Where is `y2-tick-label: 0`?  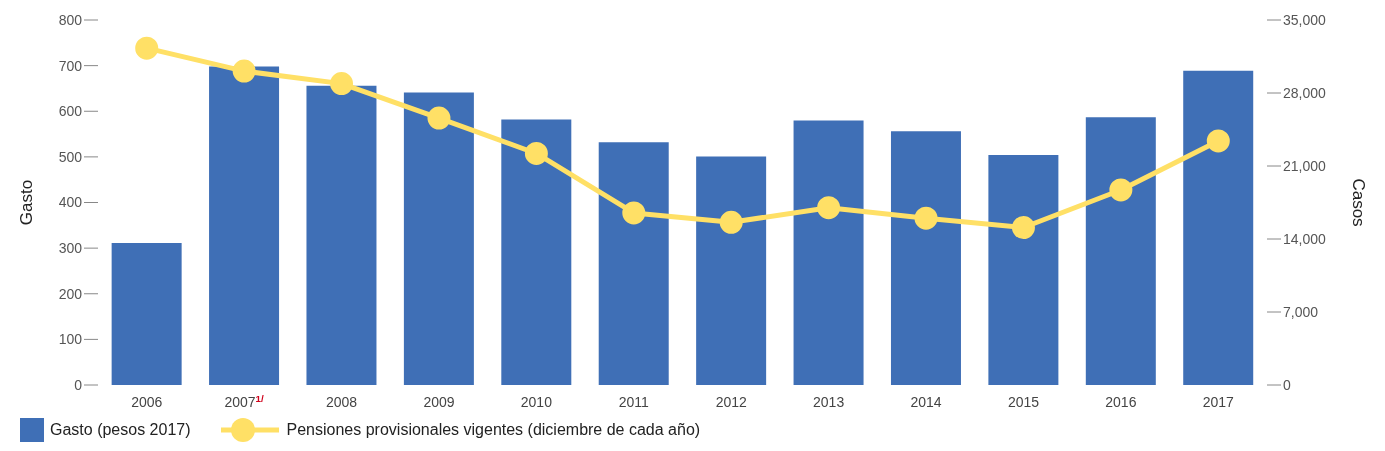
y2-tick-label: 0 is located at coordinates (1287, 384).